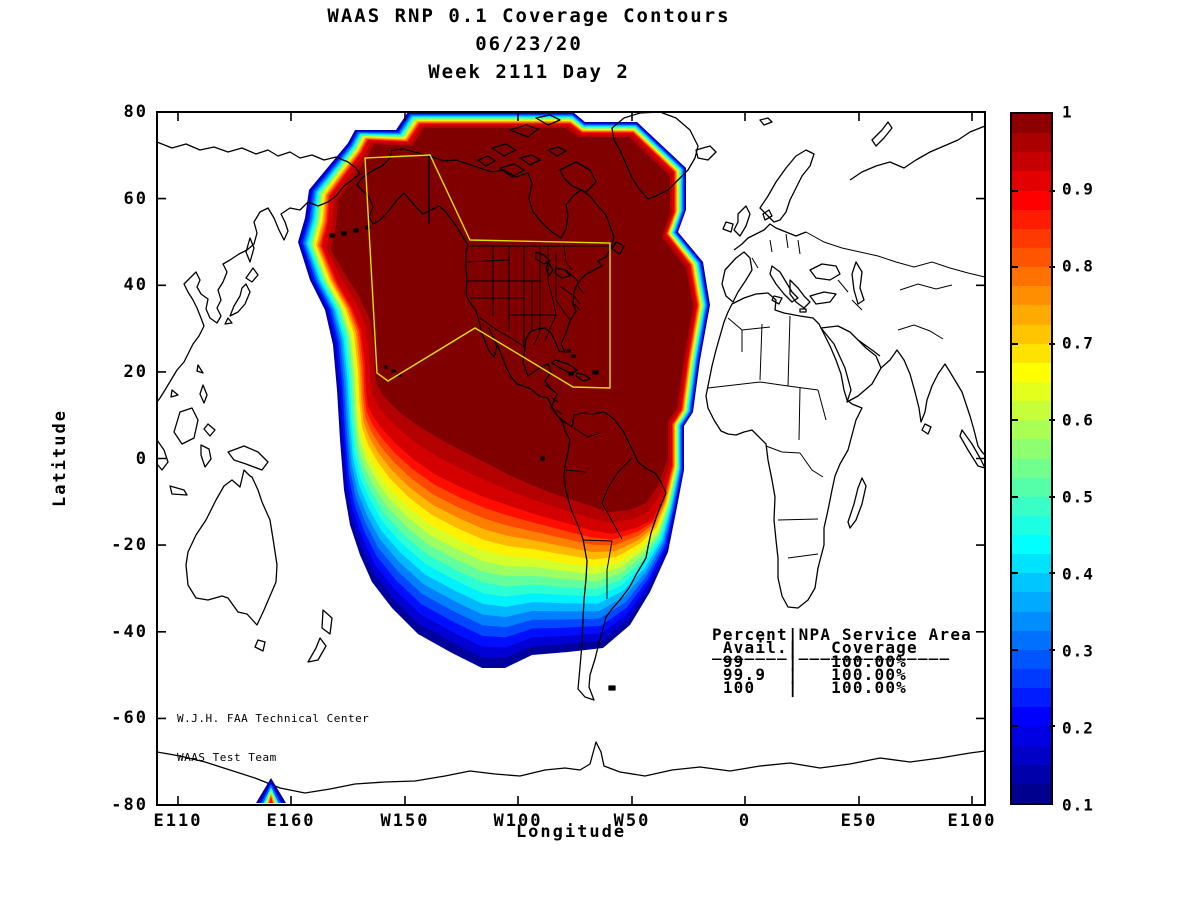  Describe the element at coordinates (250, 250) in the screenshot. I see `coast-sakhalin` at that location.